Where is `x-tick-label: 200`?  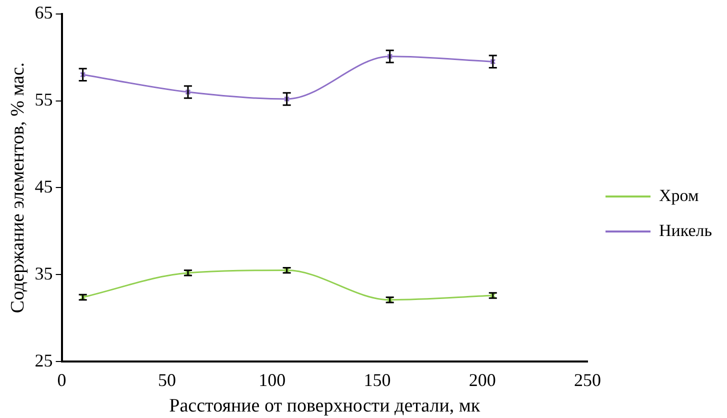
x-tick-label: 200 is located at coordinates (482, 380).